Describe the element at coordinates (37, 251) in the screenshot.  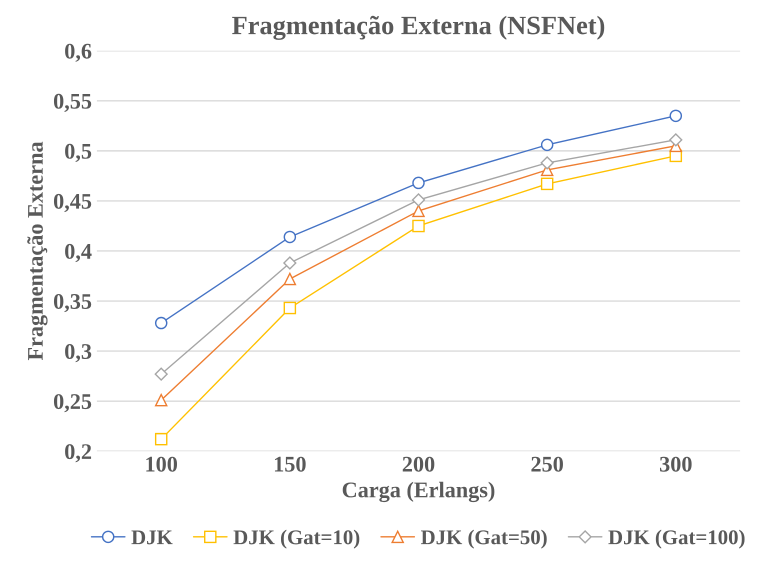
I see `y-axis-title: Fragmentação Externa` at that location.